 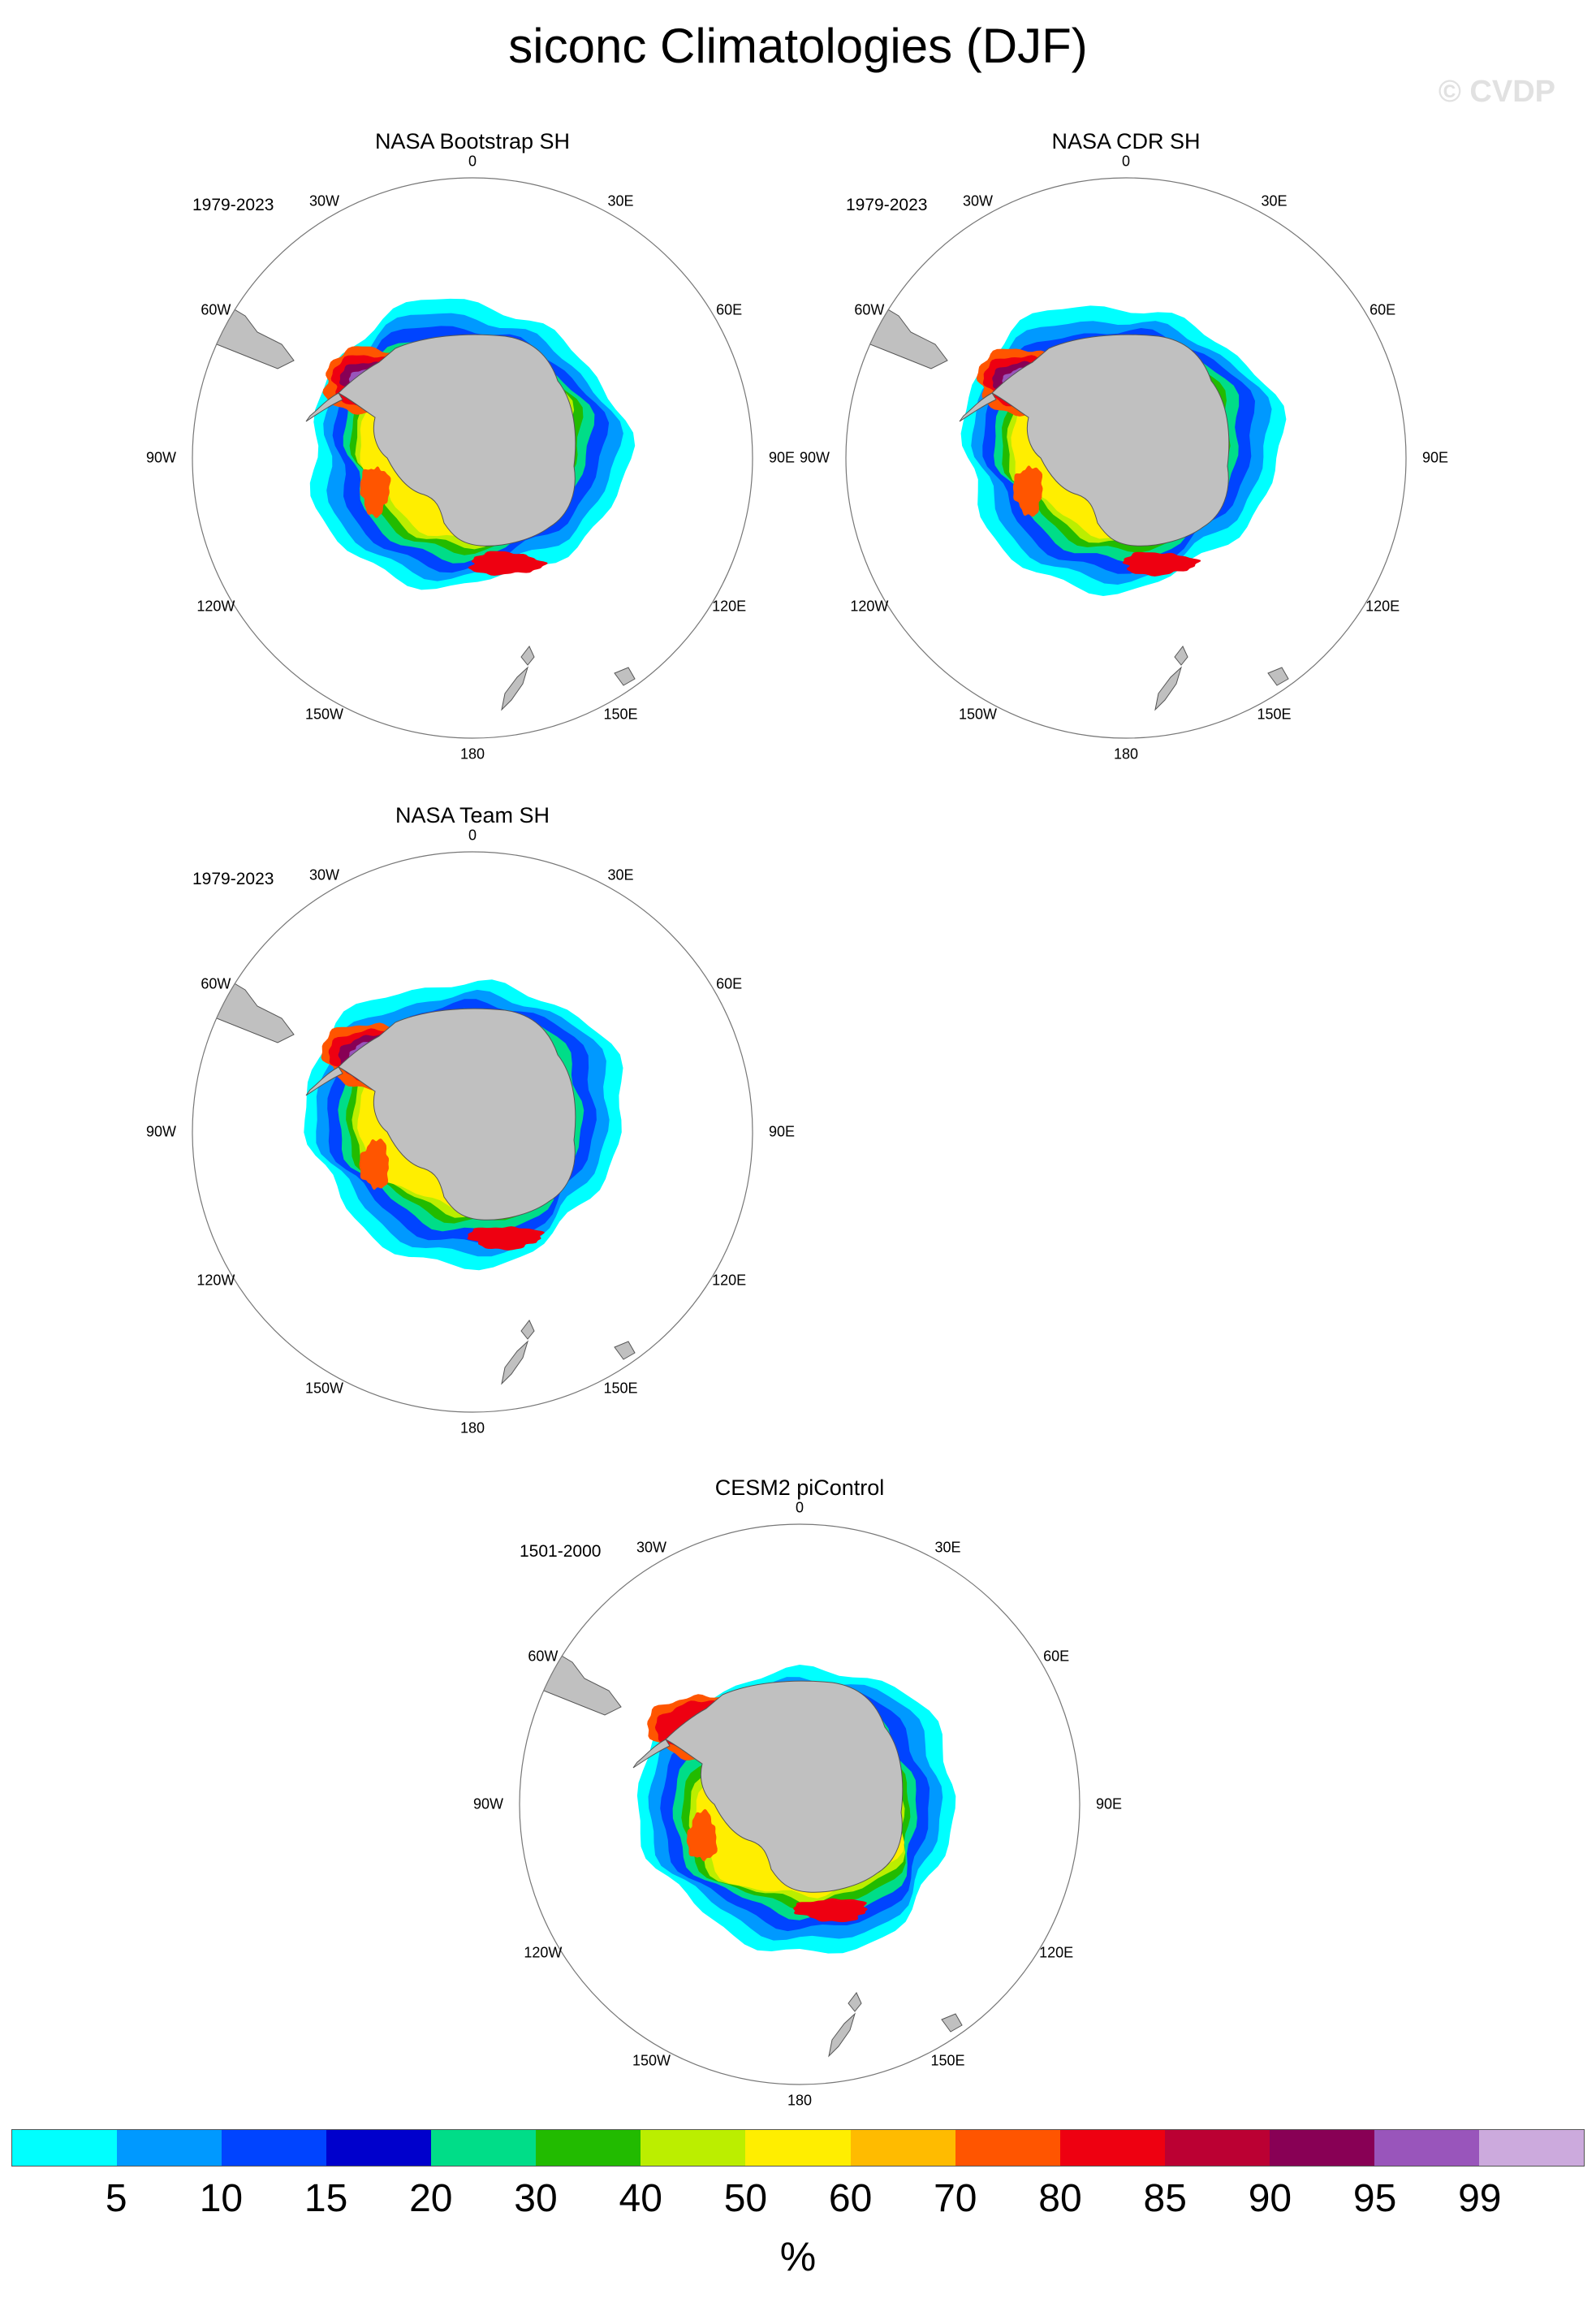 What do you see at coordinates (561, 1551) in the screenshot?
I see `panel-period: 1501-2000` at bounding box center [561, 1551].